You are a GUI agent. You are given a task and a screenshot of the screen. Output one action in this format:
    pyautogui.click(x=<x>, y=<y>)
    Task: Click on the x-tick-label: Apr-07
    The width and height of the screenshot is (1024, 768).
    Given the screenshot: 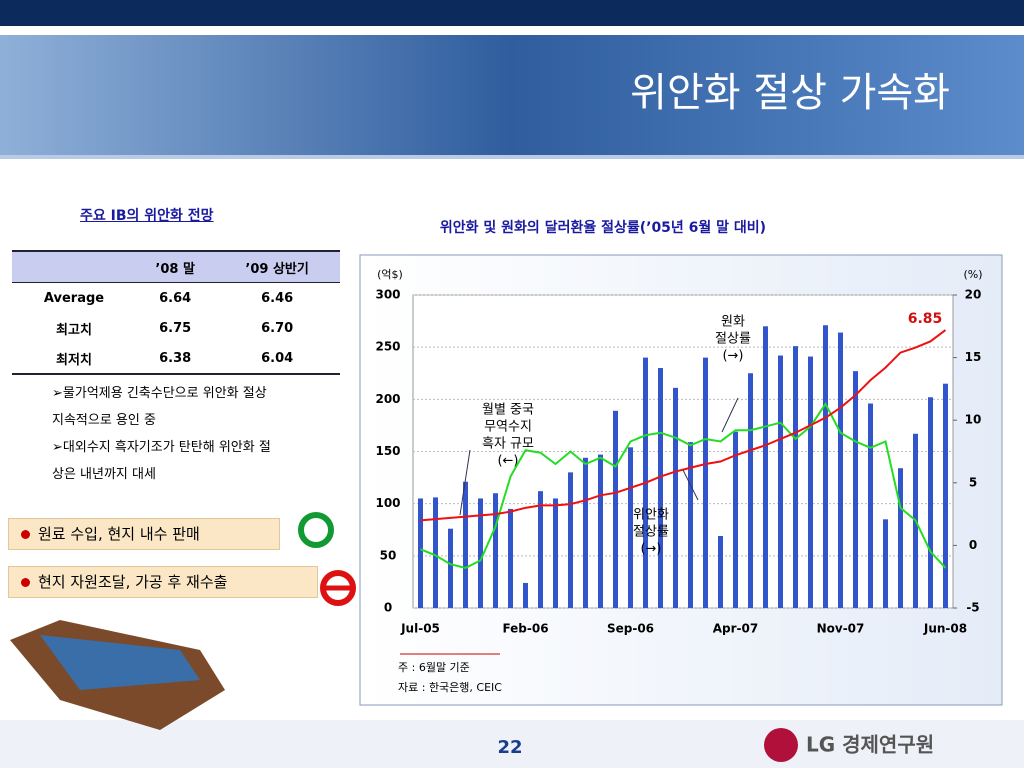 What is the action you would take?
    pyautogui.click(x=735, y=629)
    